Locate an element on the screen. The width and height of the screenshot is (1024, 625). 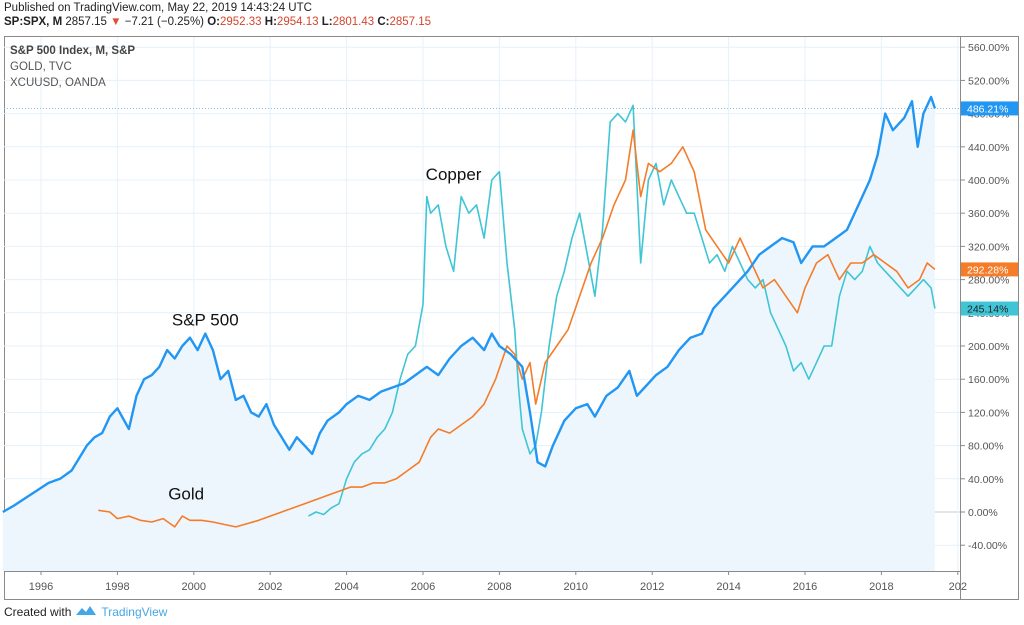
open-label: O: is located at coordinates (213, 22).